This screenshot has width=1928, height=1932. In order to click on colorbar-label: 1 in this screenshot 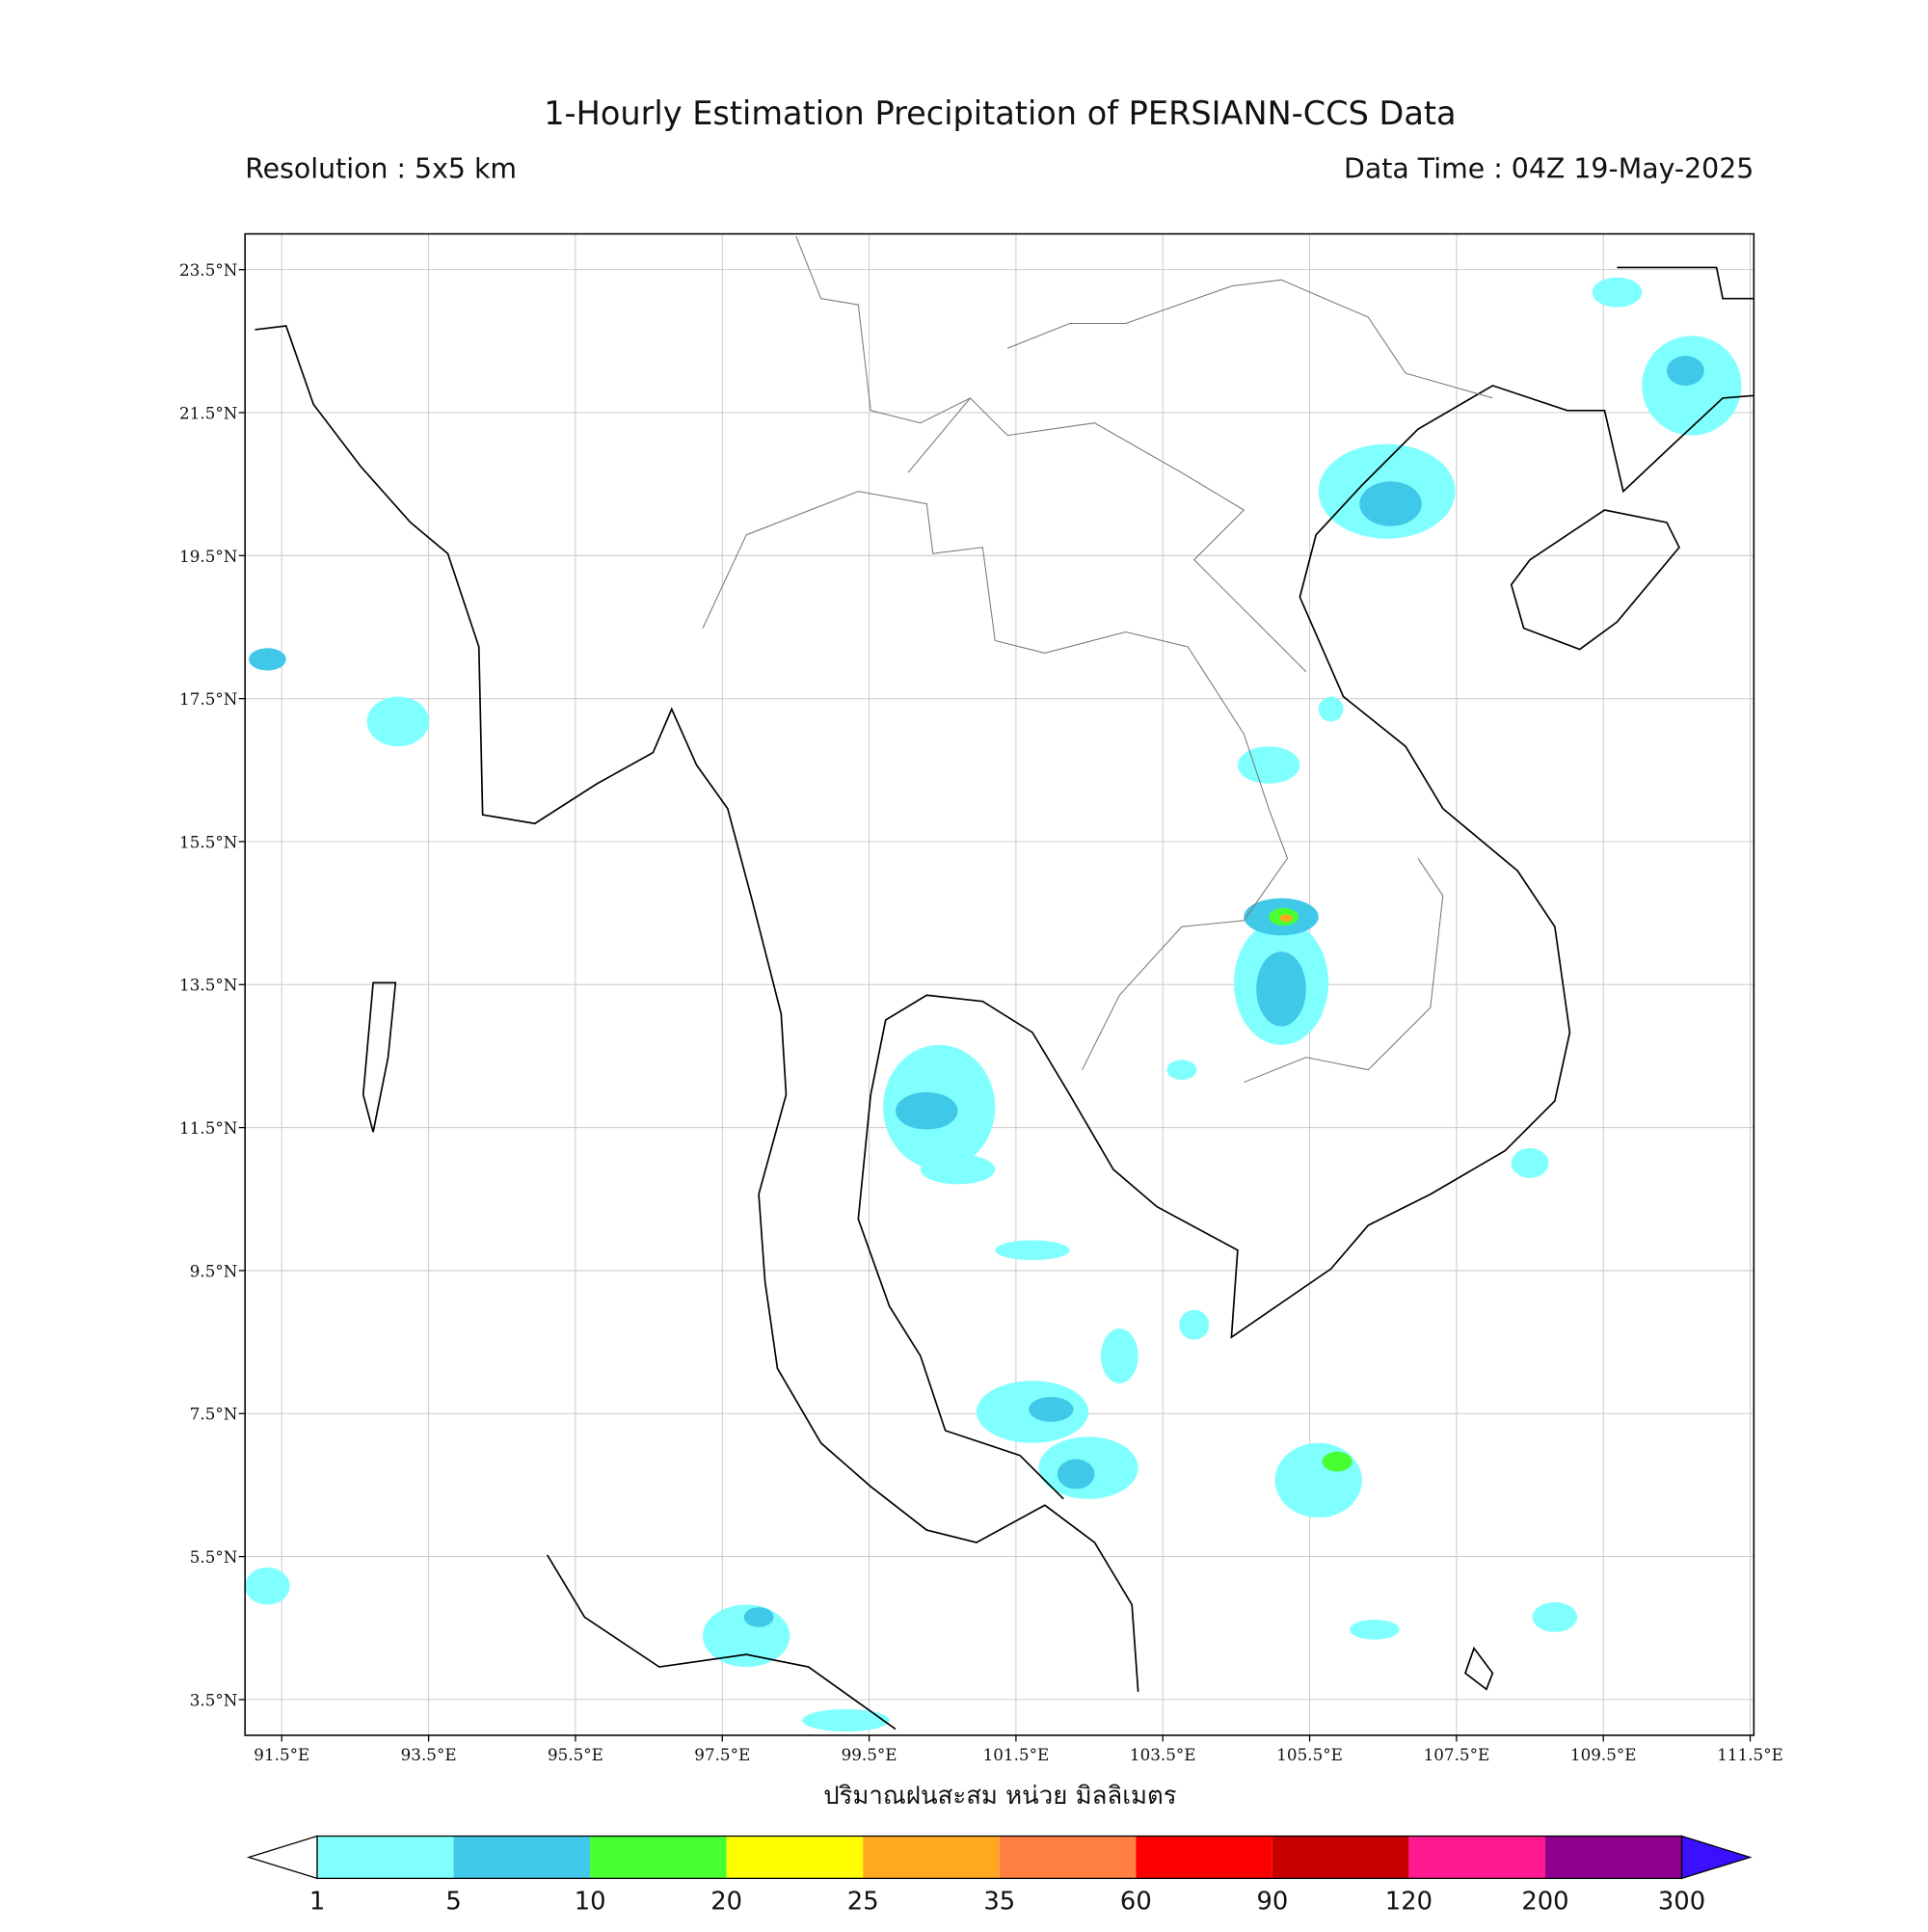, I will do `click(317, 1903)`.